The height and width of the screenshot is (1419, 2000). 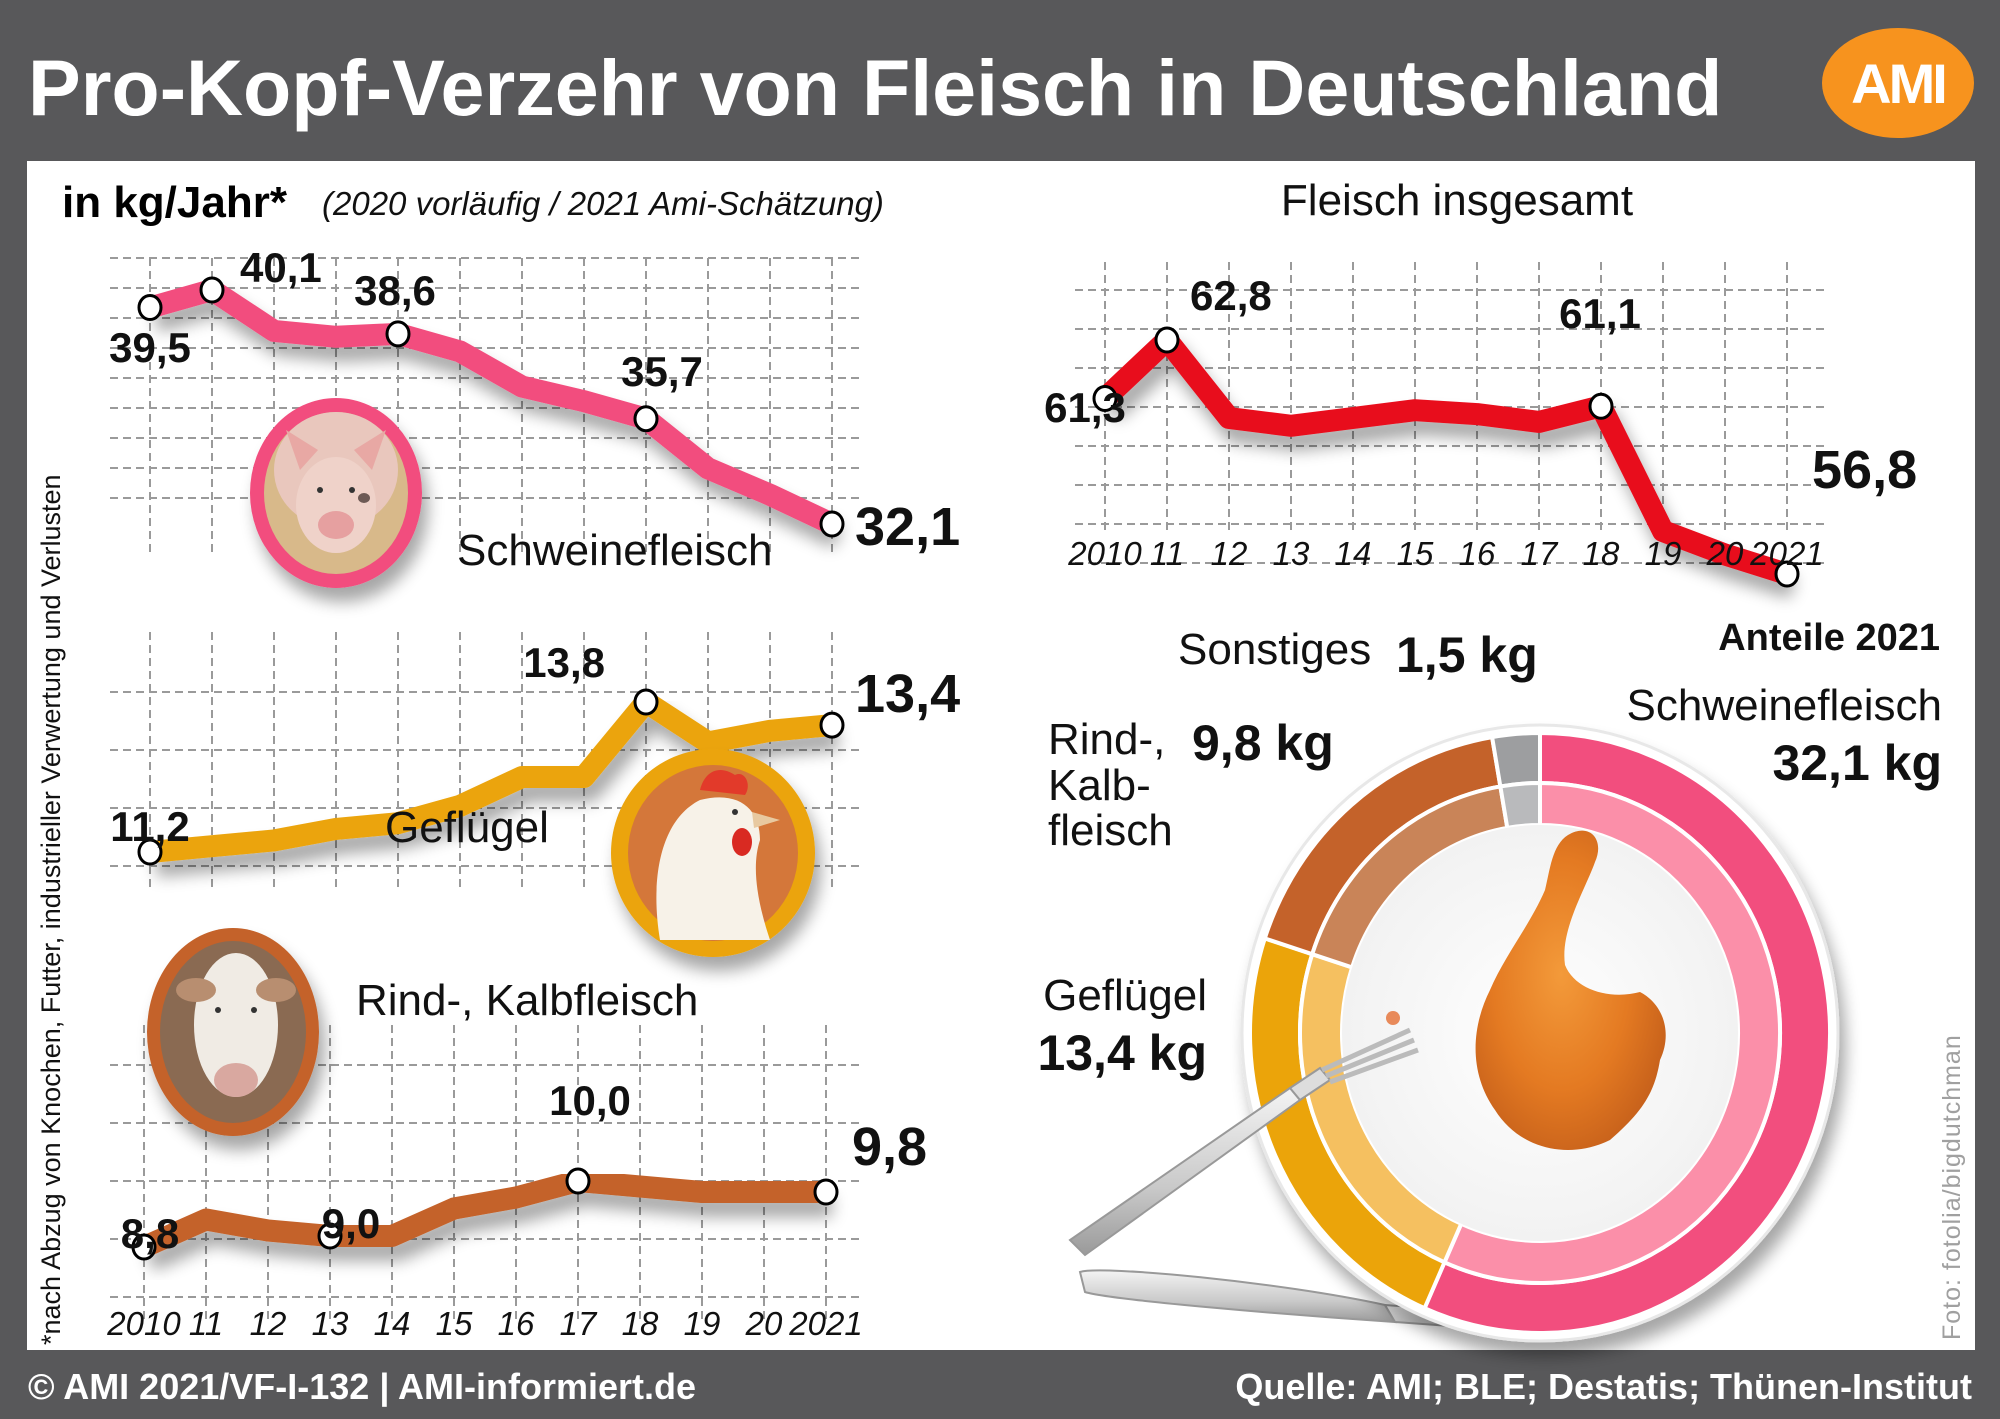 I want to click on poultry-data-label: 11,2, so click(x=149, y=826).